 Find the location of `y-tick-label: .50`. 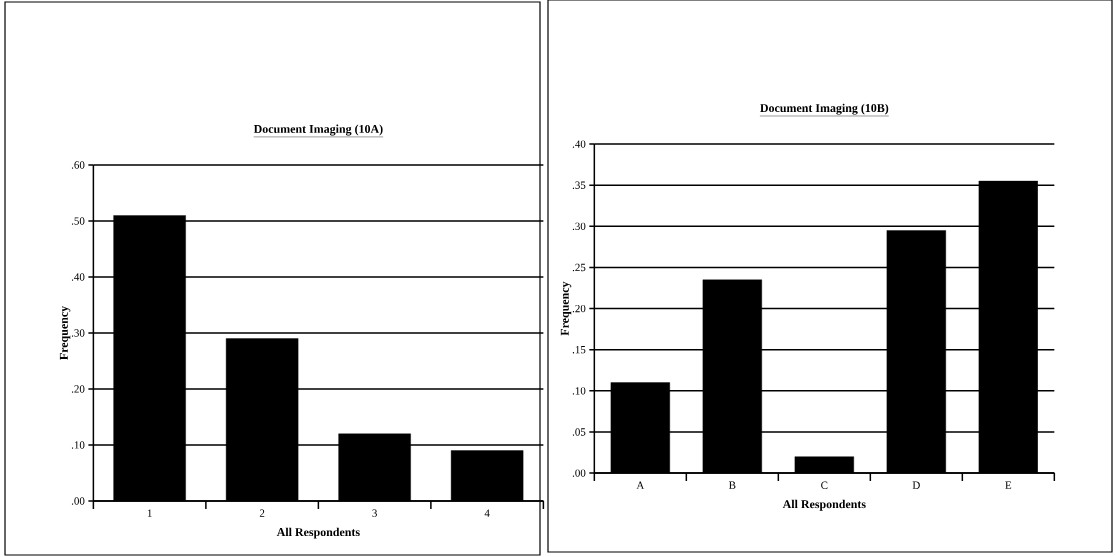

y-tick-label: .50 is located at coordinates (78, 221).